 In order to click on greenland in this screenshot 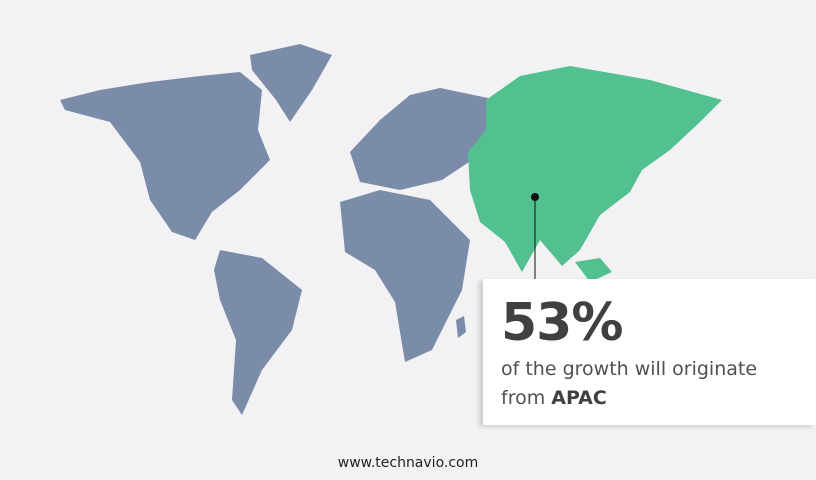, I will do `click(291, 83)`.